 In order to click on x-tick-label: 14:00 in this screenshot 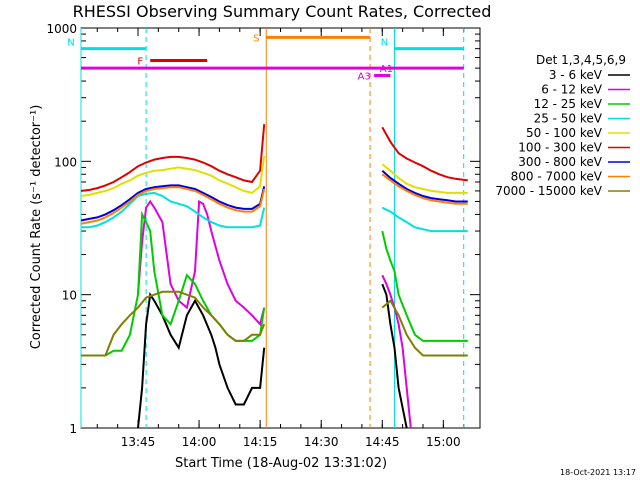, I will do `click(199, 442)`.